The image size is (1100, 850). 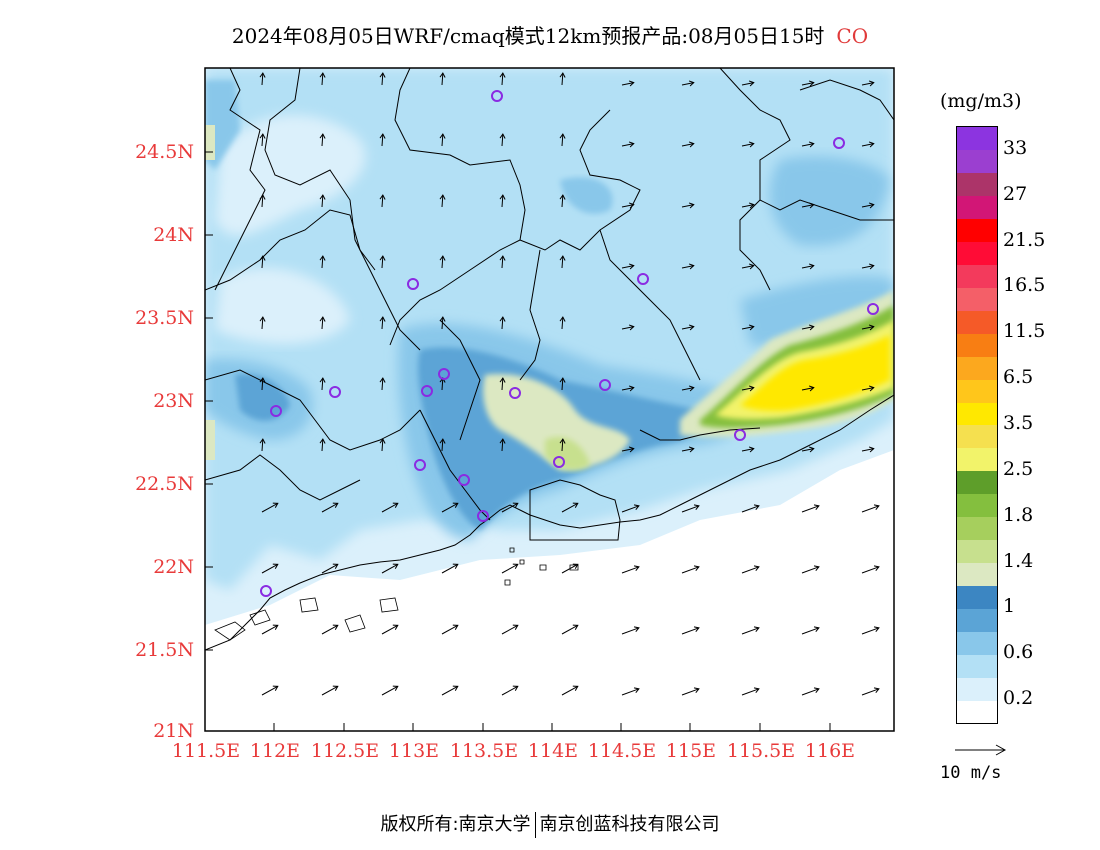 I want to click on title-text: 2024年08月05日WRF/cmaq模式12km预报产品:08月05日15时, so click(x=528, y=36).